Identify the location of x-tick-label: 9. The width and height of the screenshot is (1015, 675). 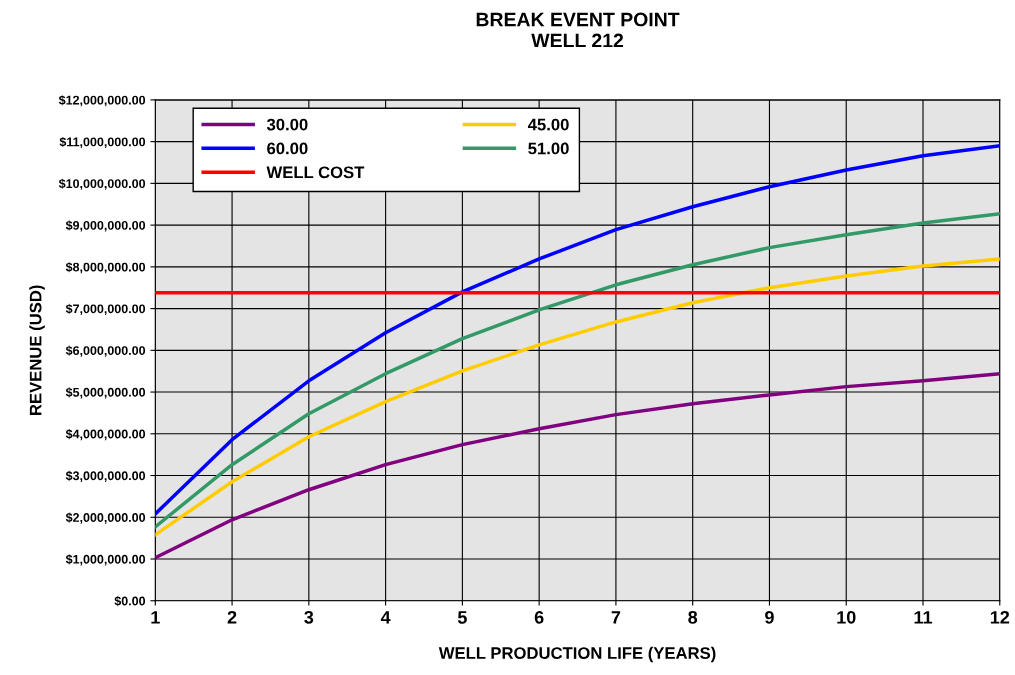
(769, 617).